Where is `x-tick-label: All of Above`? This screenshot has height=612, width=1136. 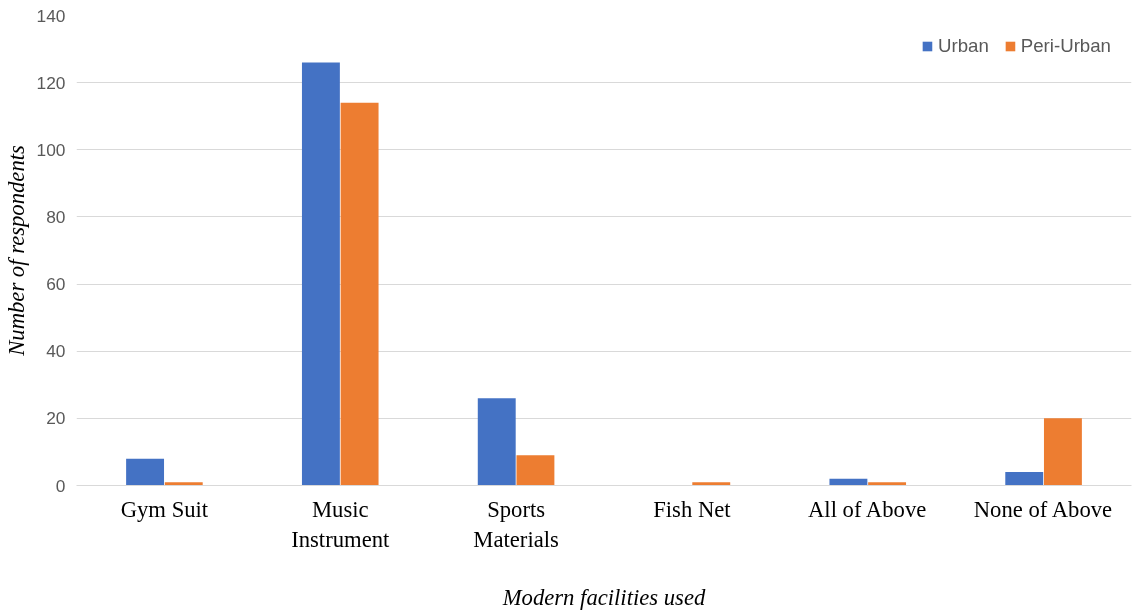
x-tick-label: All of Above is located at coordinates (867, 509).